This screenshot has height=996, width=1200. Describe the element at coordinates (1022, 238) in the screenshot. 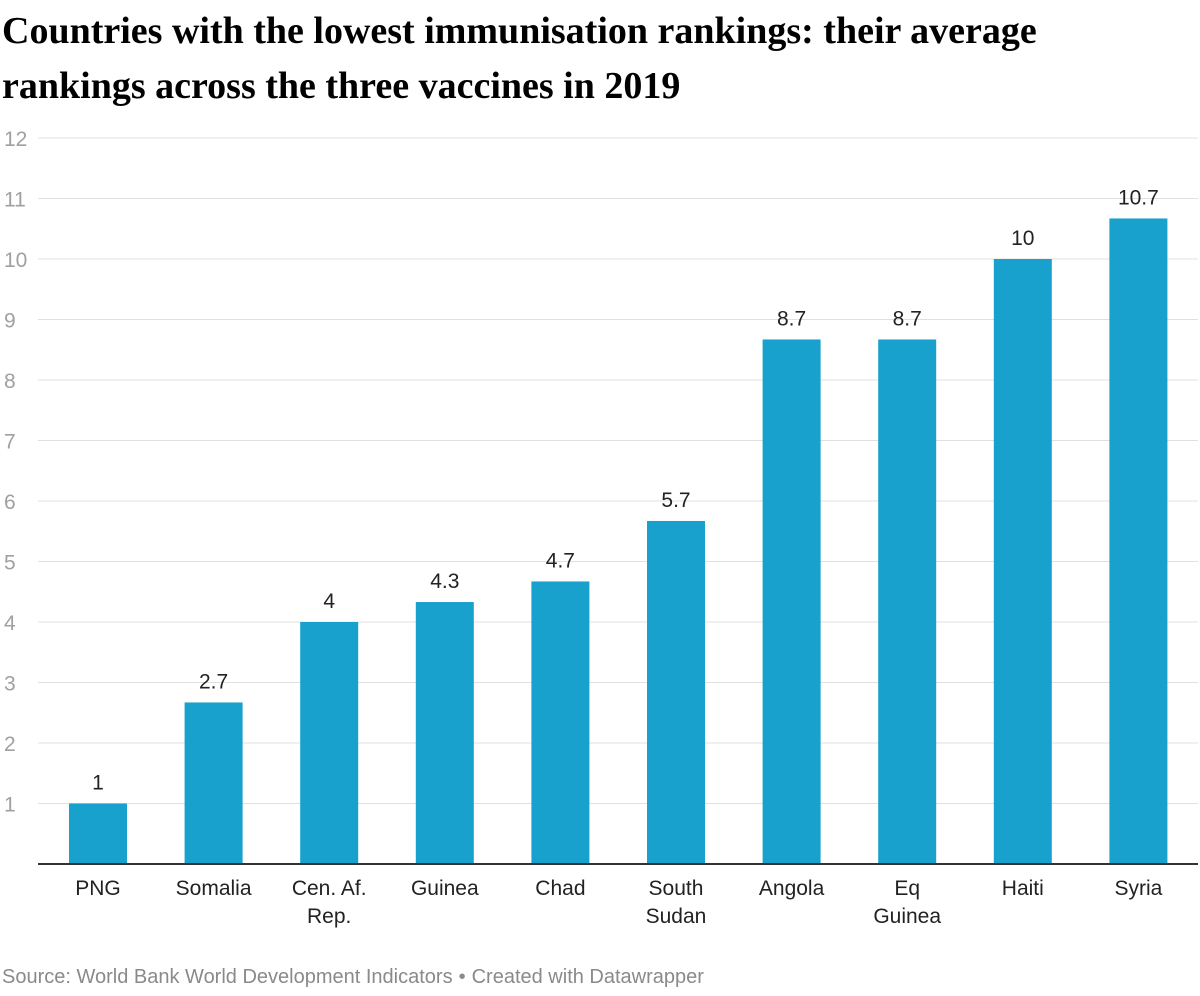

I see `value-label: 10` at that location.